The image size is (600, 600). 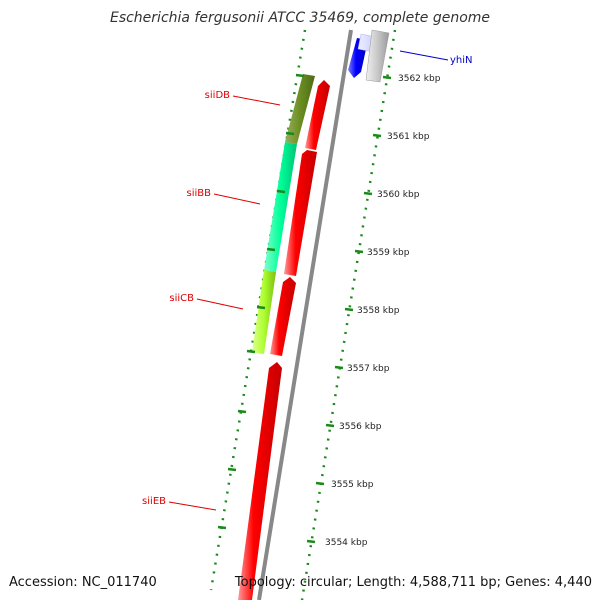 I want to click on band-siiBB, so click(x=280, y=207).